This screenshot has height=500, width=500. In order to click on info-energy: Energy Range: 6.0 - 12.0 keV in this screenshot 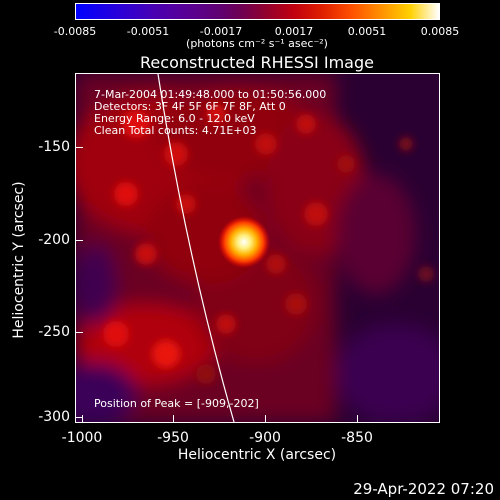, I will do `click(174, 118)`.